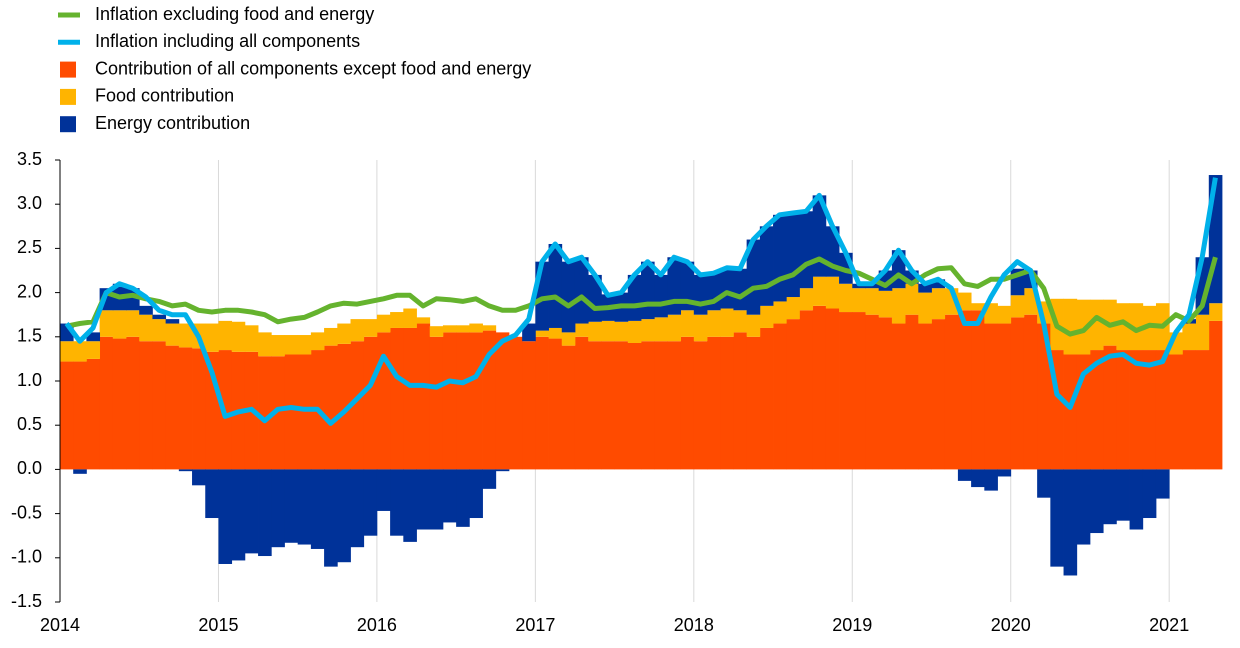 Image resolution: width=1240 pixels, height=648 pixels. What do you see at coordinates (29, 468) in the screenshot?
I see `y-tick-label: 0.0` at bounding box center [29, 468].